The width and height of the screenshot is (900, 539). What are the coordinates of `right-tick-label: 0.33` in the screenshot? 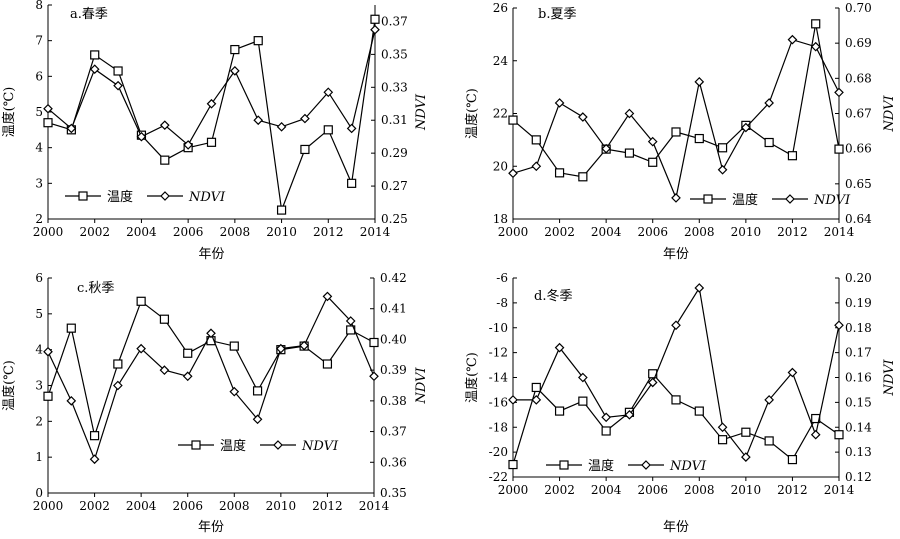 It's located at (394, 87).